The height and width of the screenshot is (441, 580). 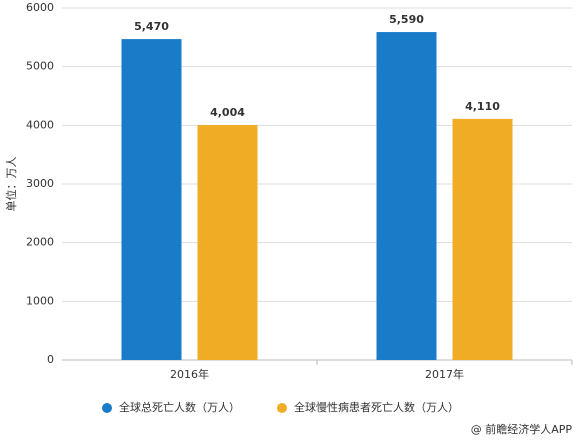 What do you see at coordinates (40, 300) in the screenshot?
I see `y-tick-label: 1000` at bounding box center [40, 300].